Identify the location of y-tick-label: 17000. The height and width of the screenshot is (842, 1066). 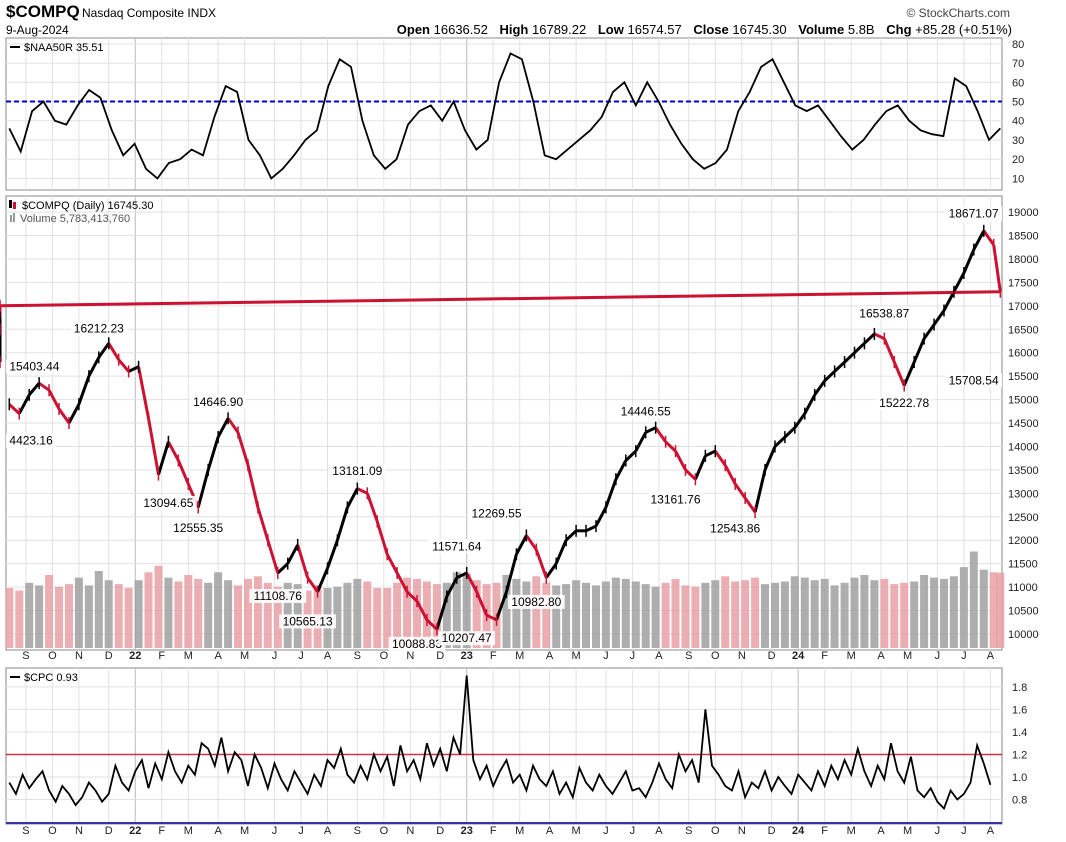
(1023, 307).